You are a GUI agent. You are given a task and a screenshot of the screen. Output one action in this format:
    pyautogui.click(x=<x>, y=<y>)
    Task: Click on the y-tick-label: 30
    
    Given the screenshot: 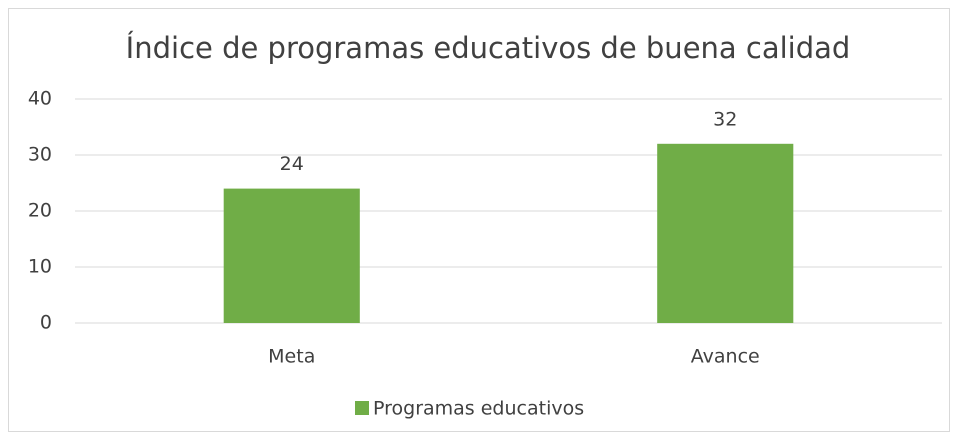 What is the action you would take?
    pyautogui.click(x=40, y=155)
    